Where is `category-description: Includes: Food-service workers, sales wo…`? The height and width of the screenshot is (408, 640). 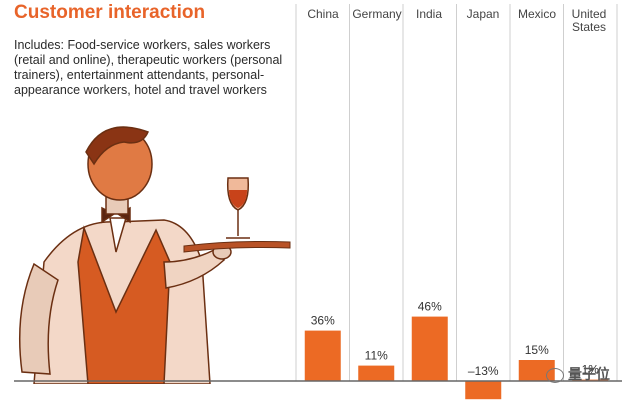 category-description: Includes: Food-service workers, sales wo… is located at coordinates (148, 67).